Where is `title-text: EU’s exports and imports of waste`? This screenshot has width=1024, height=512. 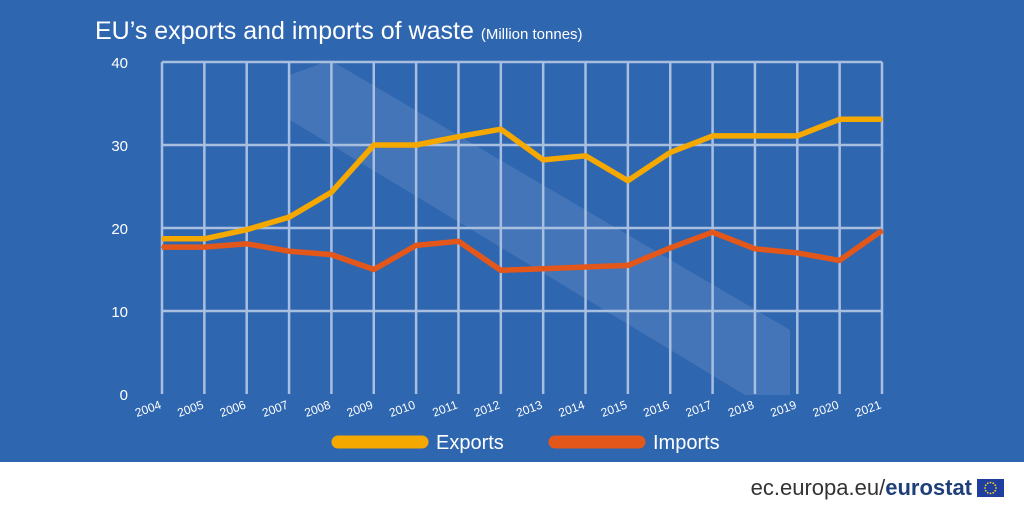 title-text: EU’s exports and imports of waste is located at coordinates (284, 31).